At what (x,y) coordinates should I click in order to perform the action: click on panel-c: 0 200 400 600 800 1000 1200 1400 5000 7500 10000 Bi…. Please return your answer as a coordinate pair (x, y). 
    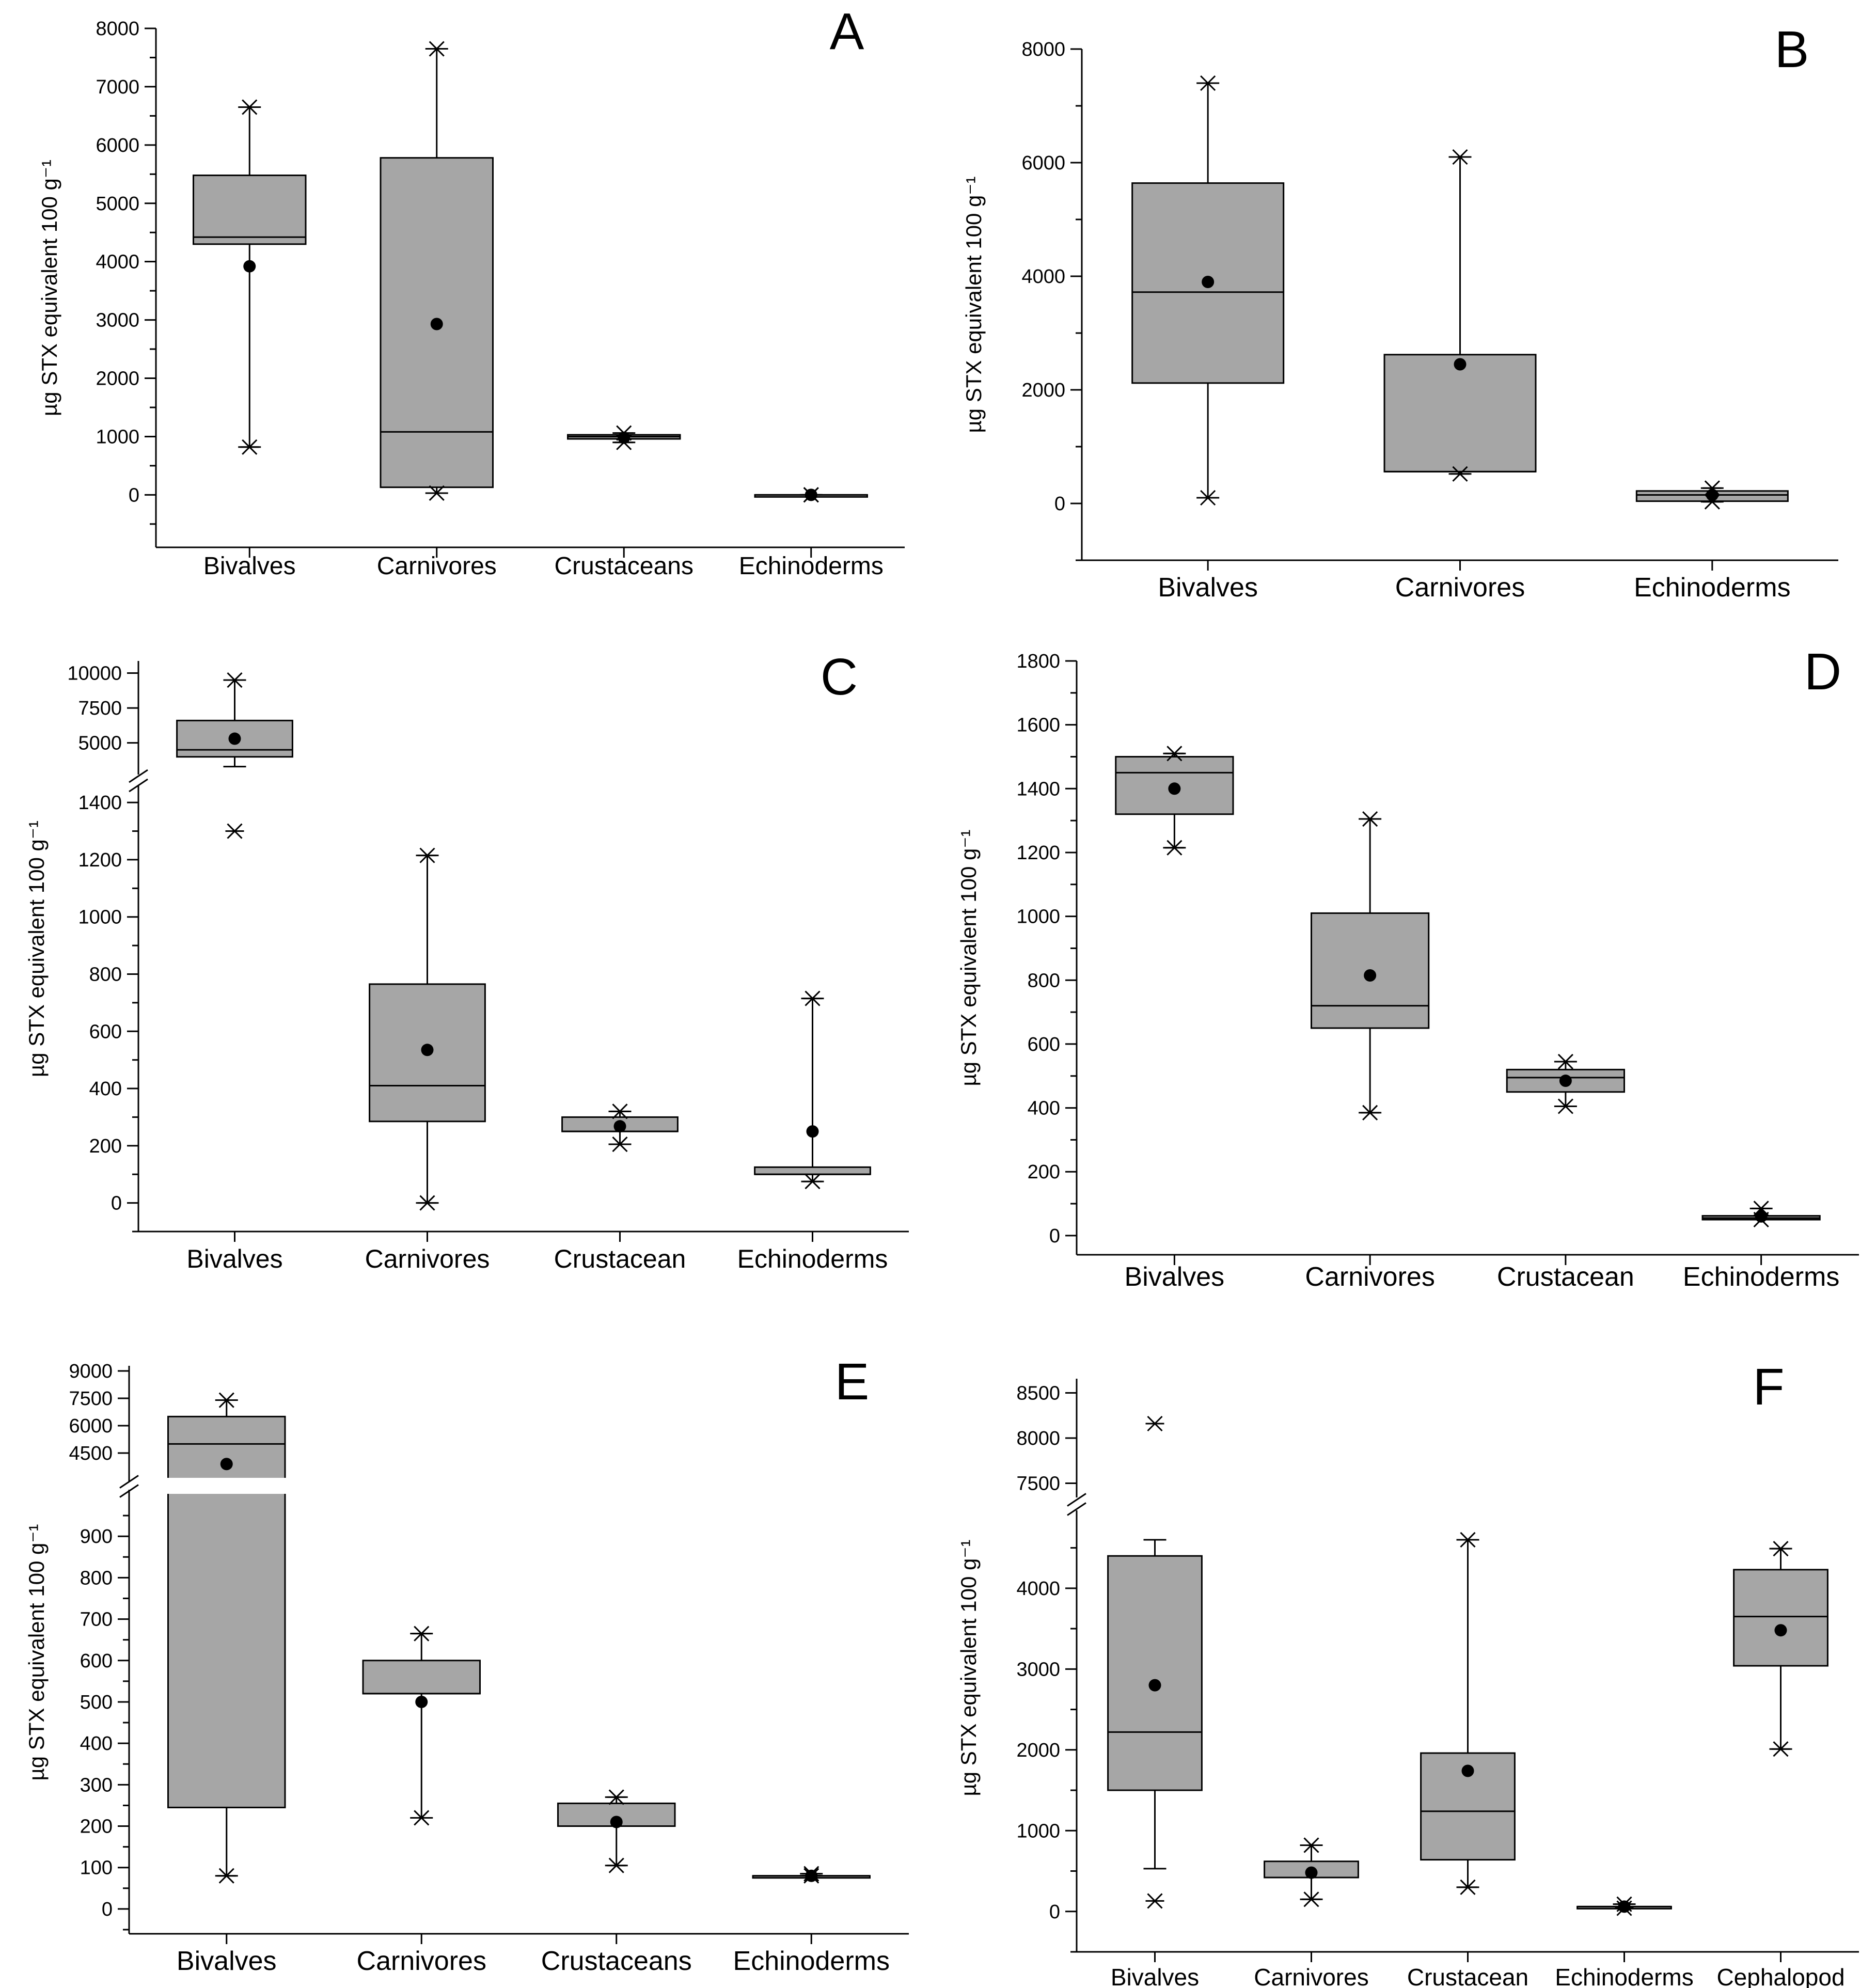
    Looking at the image, I should click on (467, 960).